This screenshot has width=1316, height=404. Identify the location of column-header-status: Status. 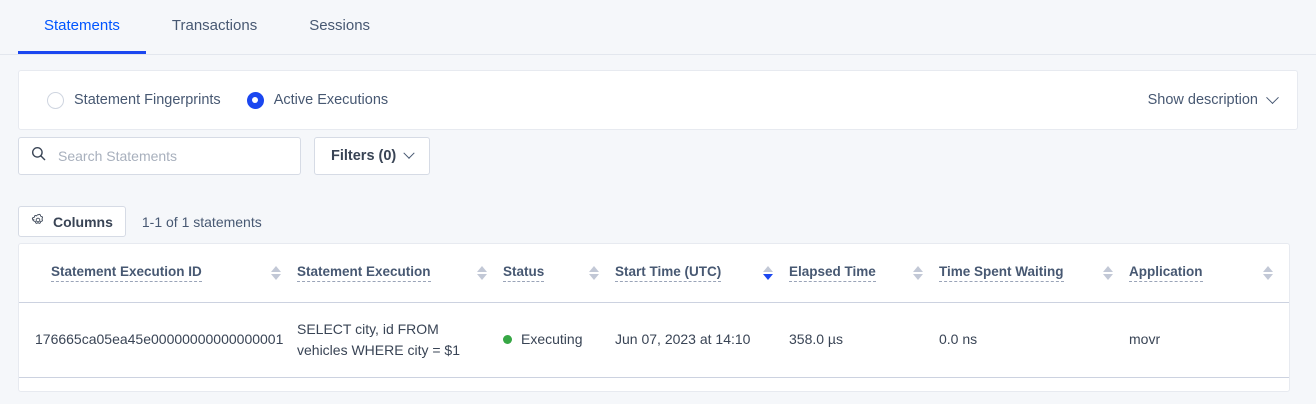
(559, 273).